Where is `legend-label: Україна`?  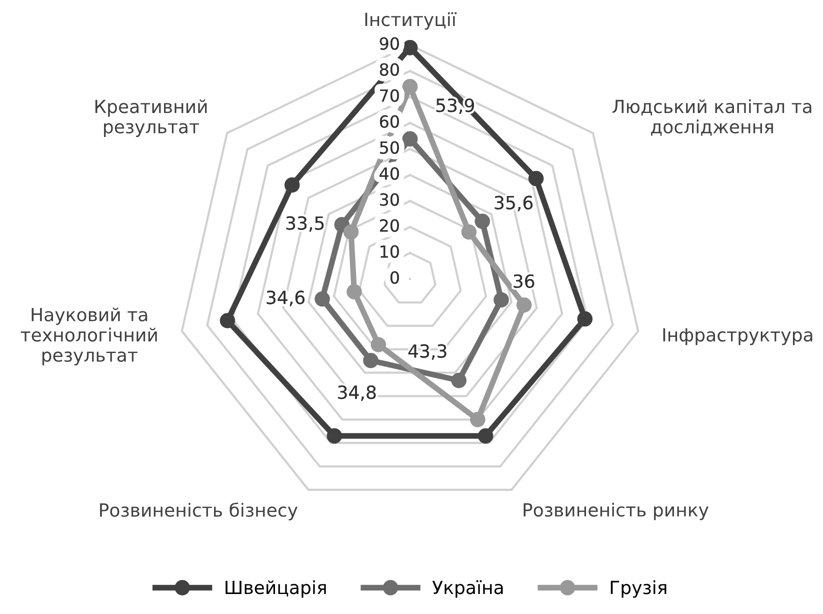 legend-label: Україна is located at coordinates (467, 589).